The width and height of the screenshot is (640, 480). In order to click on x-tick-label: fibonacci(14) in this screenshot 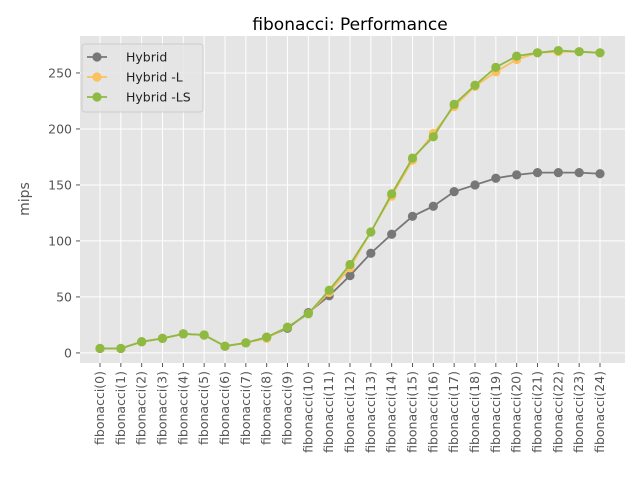, I will do `click(391, 412)`.